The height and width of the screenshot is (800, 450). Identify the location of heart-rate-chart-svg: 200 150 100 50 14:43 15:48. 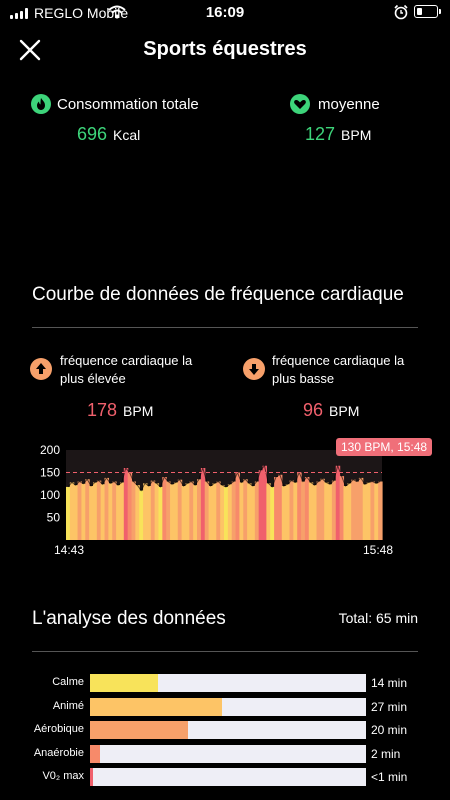
(216, 500).